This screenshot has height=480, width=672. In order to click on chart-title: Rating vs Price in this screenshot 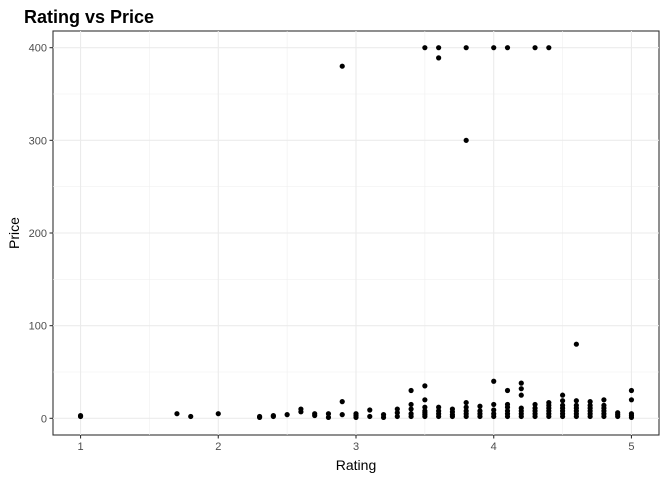, I will do `click(89, 17)`.